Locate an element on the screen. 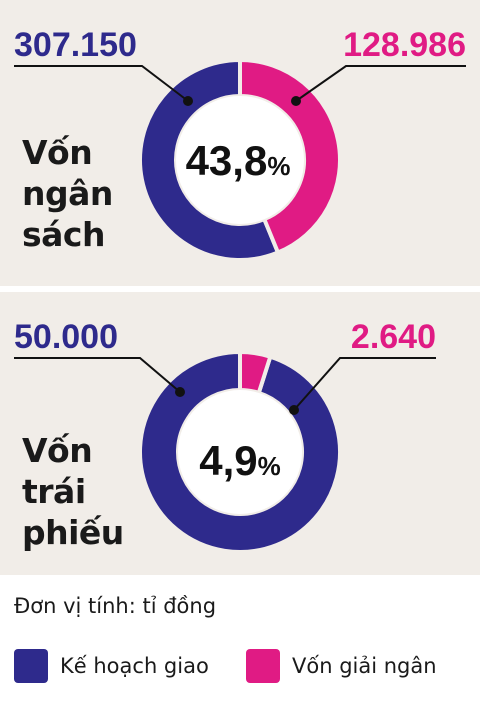 The image size is (480, 716). budget-donut-hole is located at coordinates (240, 160).